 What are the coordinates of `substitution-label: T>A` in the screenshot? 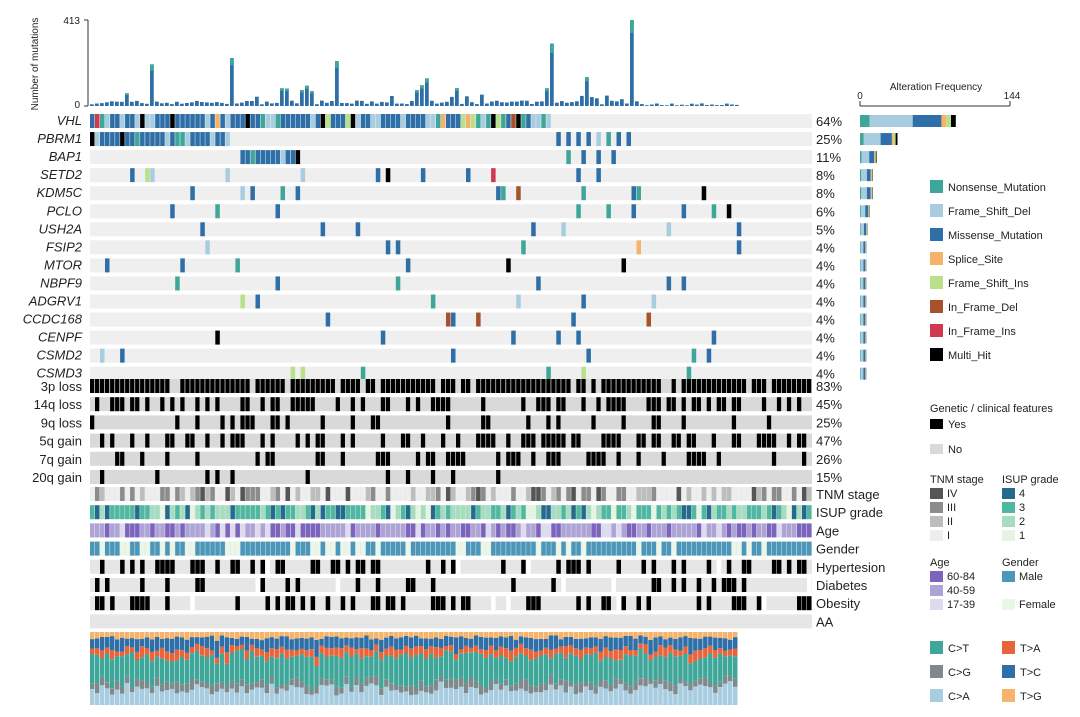 It's located at (1030, 649).